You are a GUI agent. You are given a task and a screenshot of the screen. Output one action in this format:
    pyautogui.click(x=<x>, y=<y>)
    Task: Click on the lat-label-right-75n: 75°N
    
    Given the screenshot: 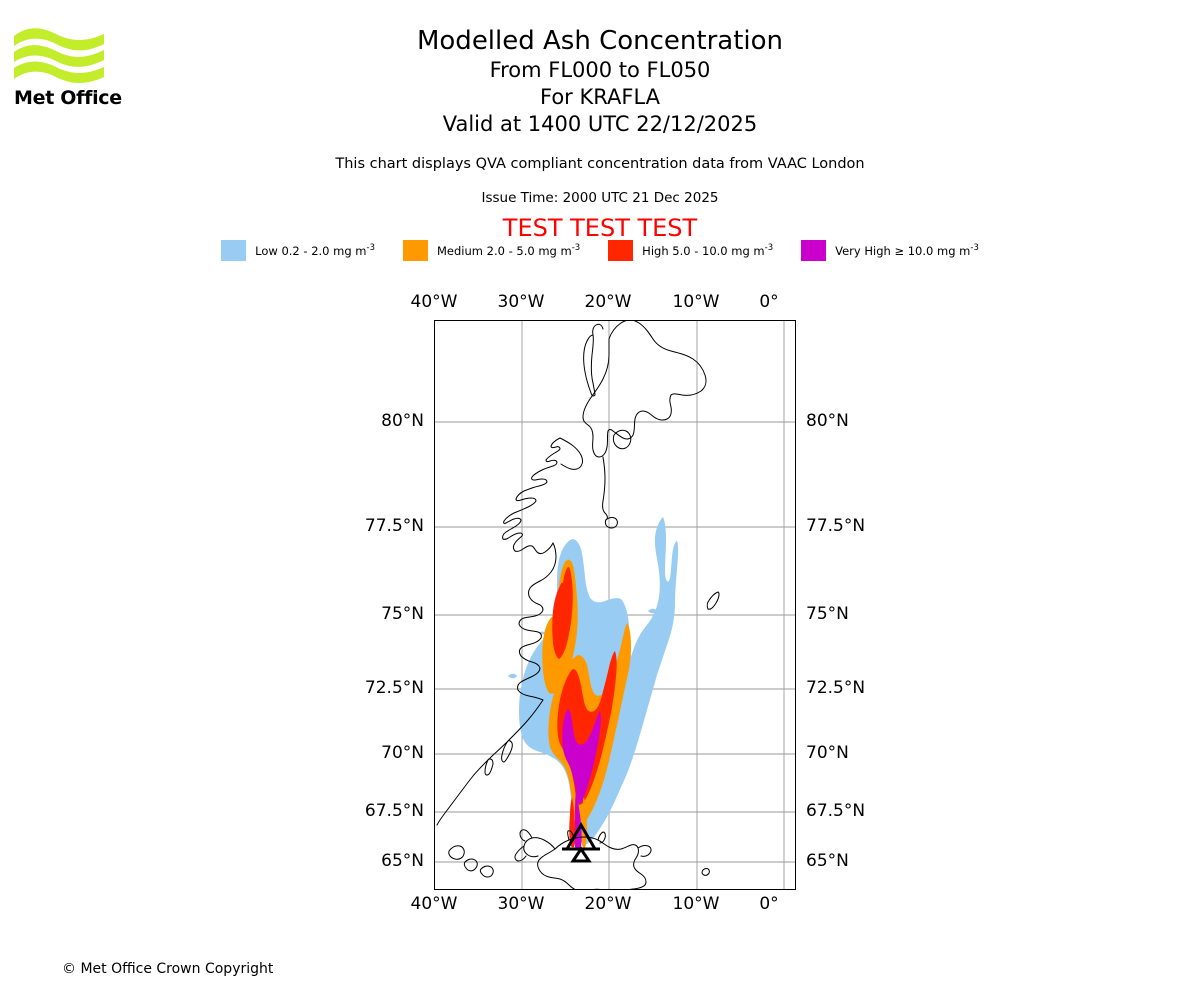 What is the action you would take?
    pyautogui.click(x=827, y=614)
    